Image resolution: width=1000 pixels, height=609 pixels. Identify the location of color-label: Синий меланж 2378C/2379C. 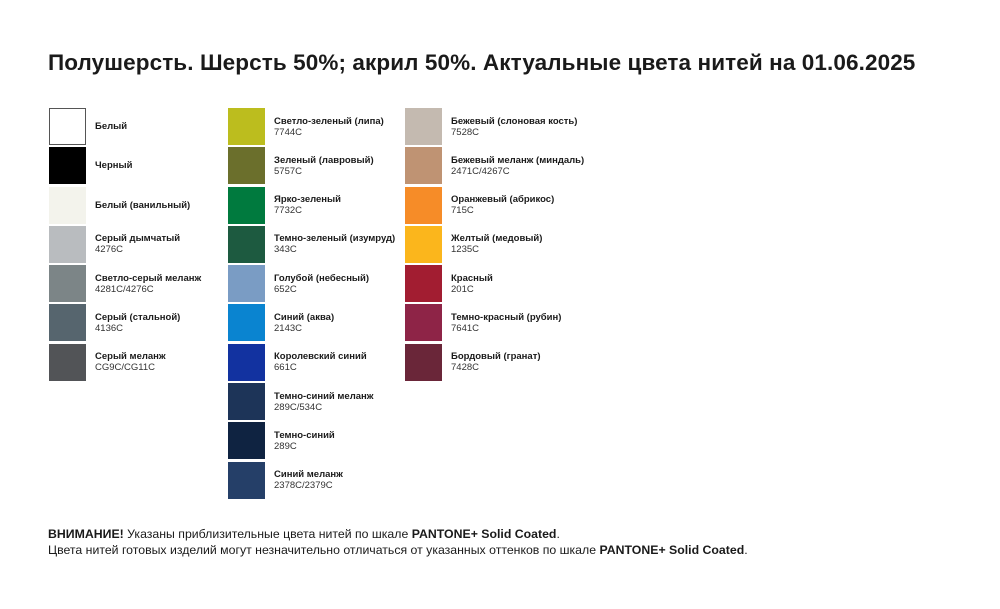
(308, 480).